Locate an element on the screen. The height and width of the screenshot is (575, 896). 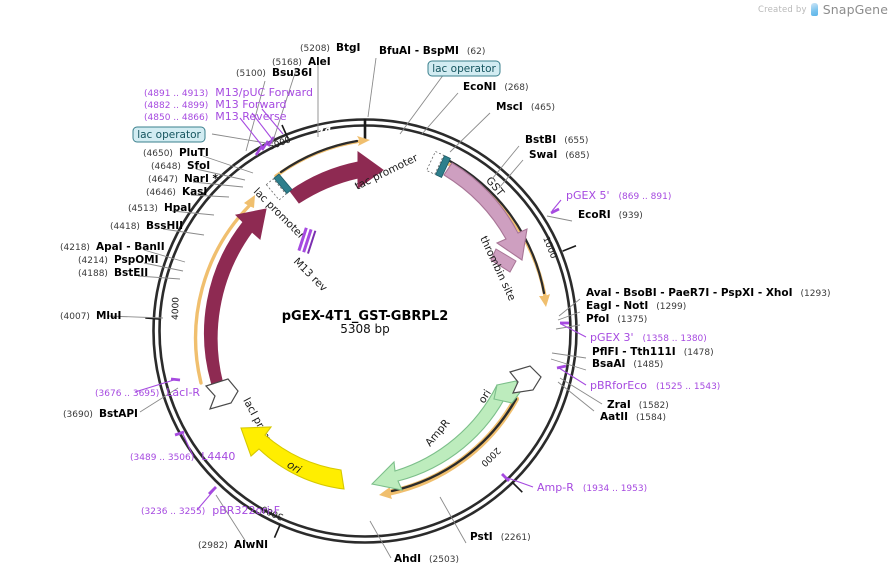
enzyme-position: (5168) is located at coordinates (287, 63).